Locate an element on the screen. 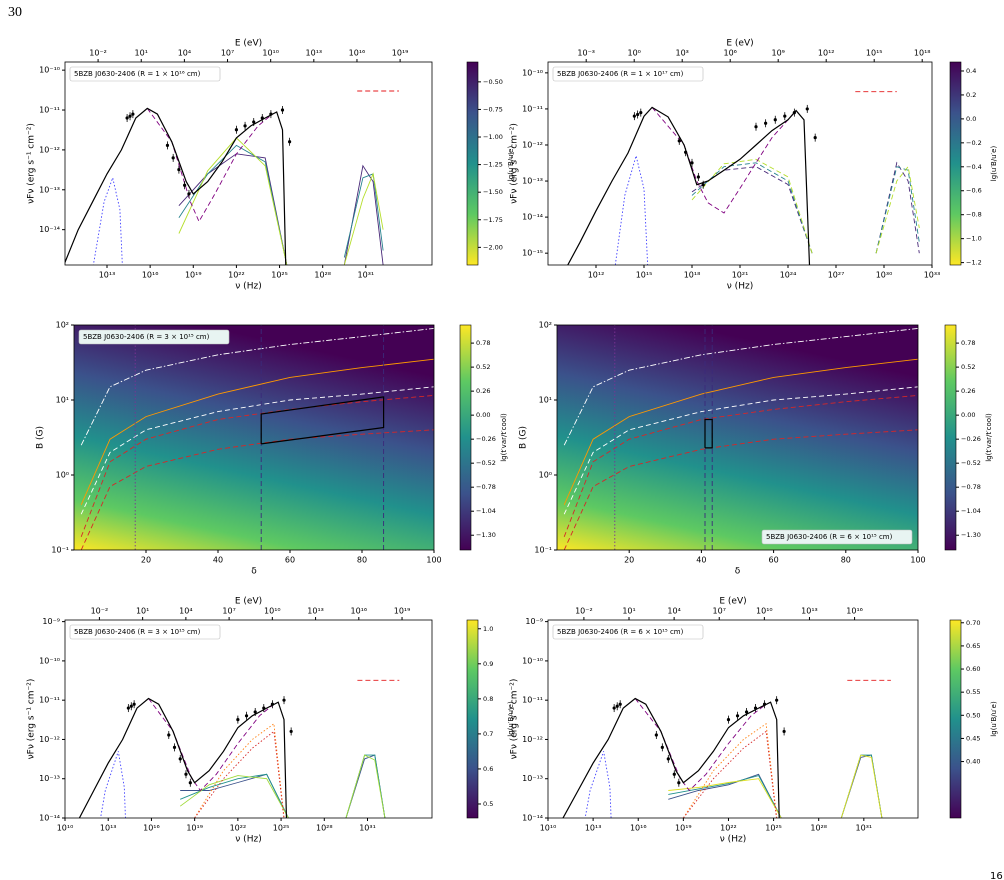 Image resolution: width=1004 pixels, height=880 pixels. x2-tick-label: 10¹⁸ is located at coordinates (922, 53).